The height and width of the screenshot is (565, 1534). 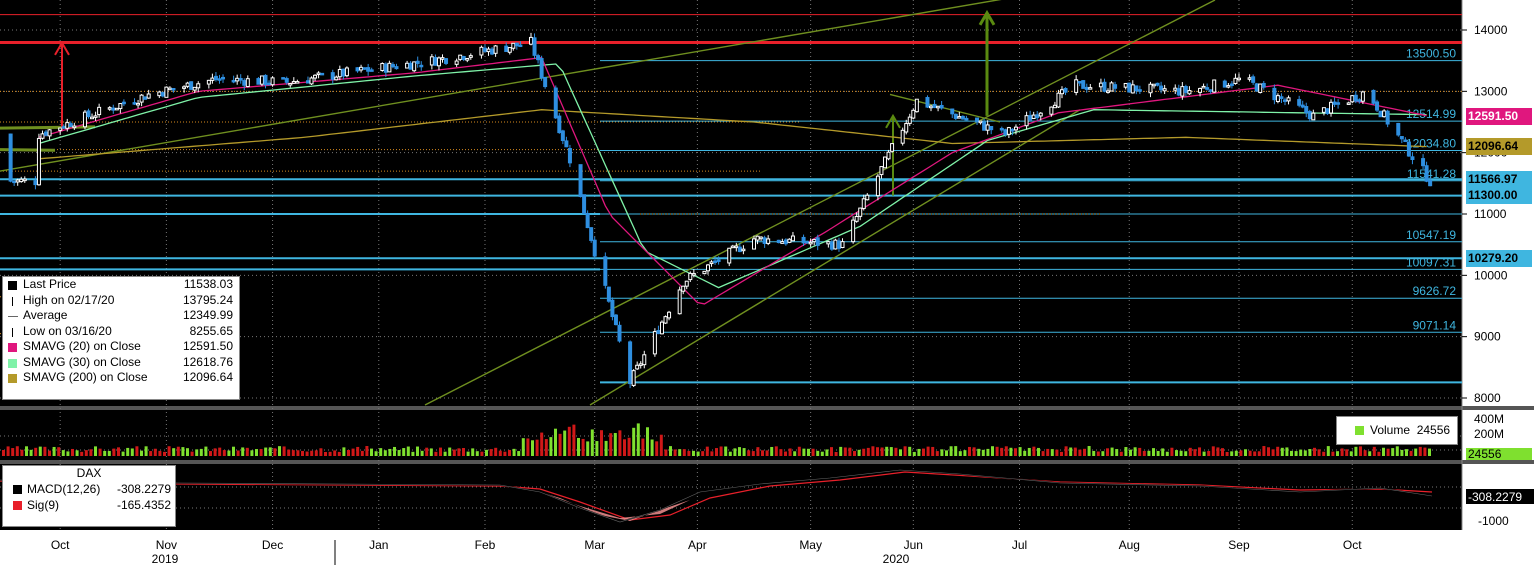 I want to click on x-tick-label: Oct, so click(x=60, y=545).